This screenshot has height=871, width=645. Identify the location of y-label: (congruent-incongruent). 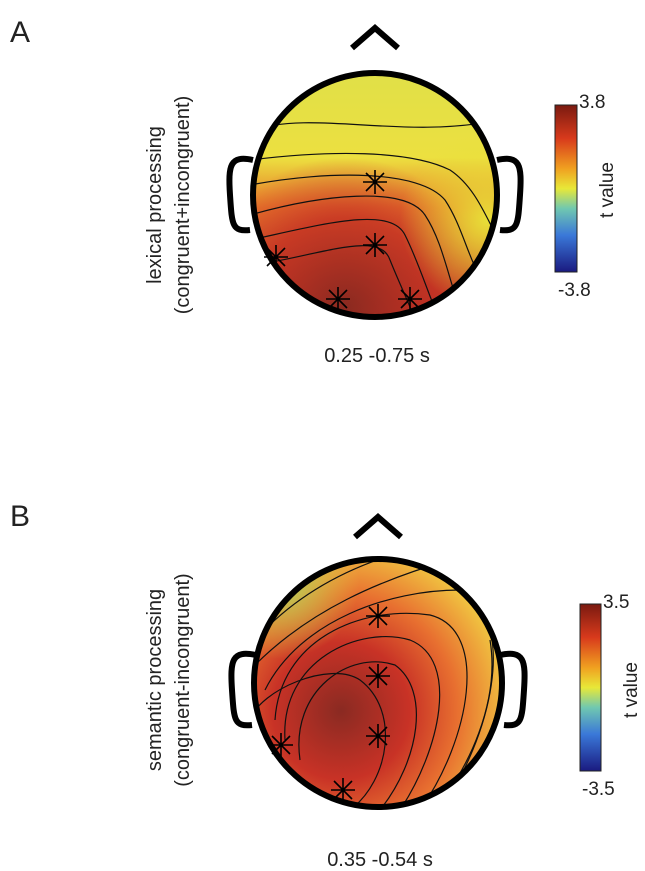
(183, 679).